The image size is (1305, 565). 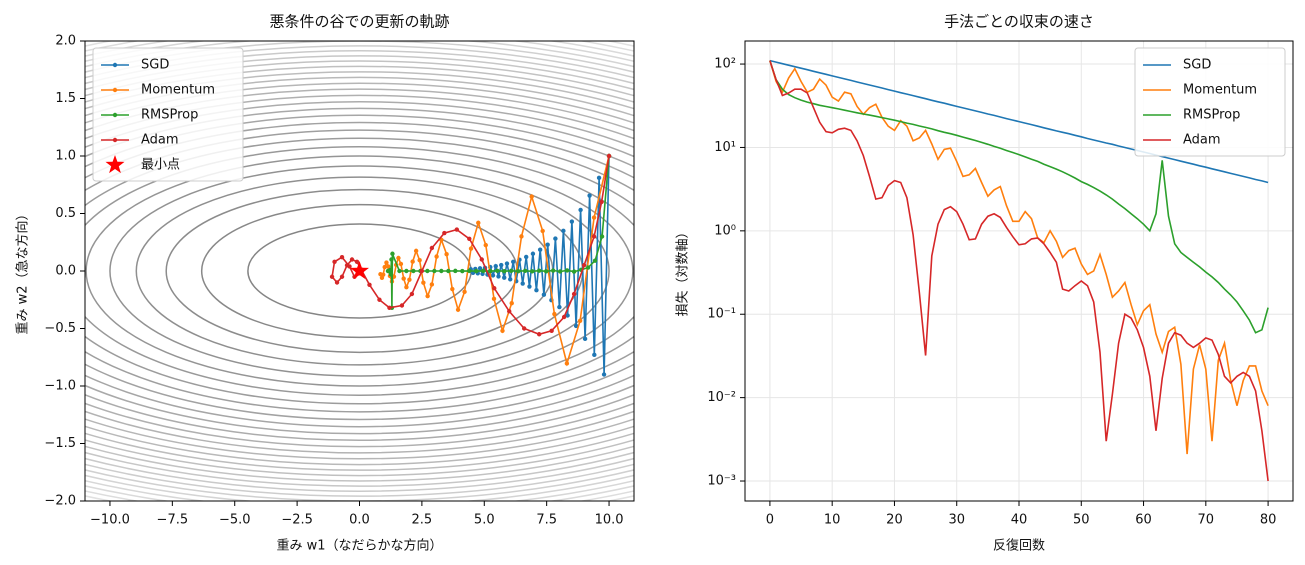 I want to click on y-tick-label: 1.0, so click(x=65, y=156).